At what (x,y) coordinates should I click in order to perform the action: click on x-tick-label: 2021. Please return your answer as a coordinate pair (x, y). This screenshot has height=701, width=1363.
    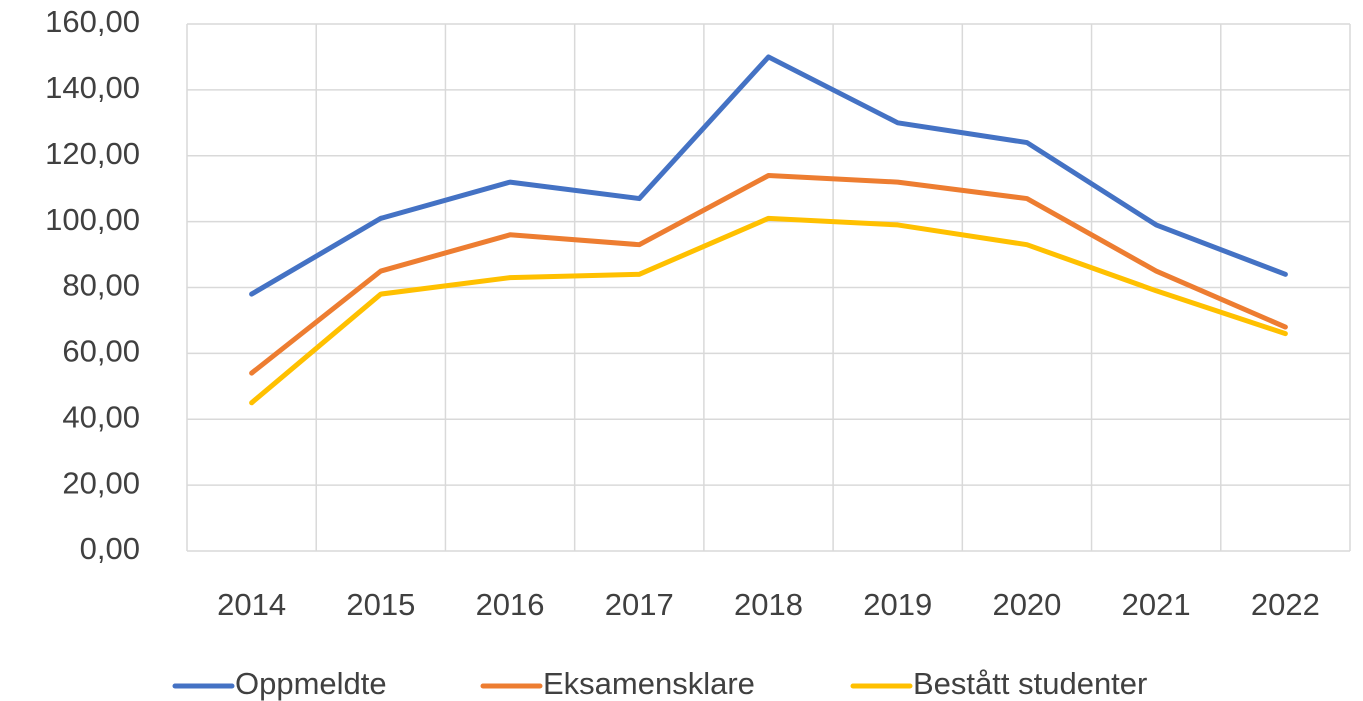
    Looking at the image, I should click on (1156, 604).